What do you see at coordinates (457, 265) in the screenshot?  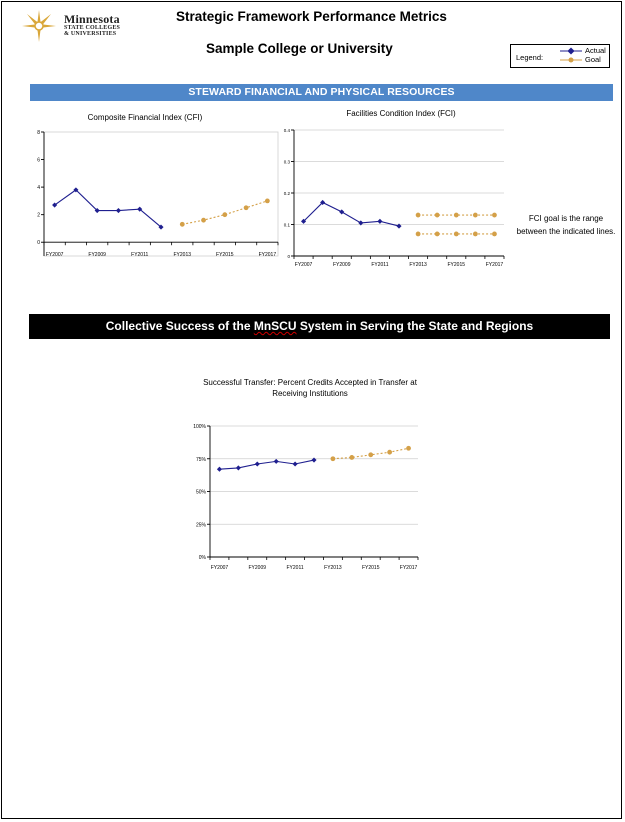 I see `fci-x-tick-label: FY2015` at bounding box center [457, 265].